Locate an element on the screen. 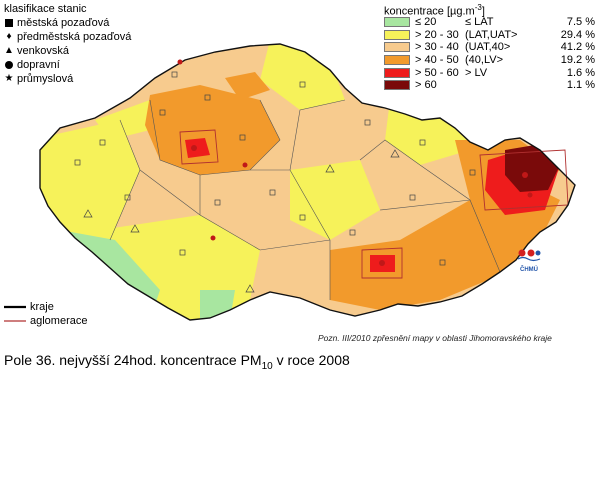 Image resolution: width=600 pixels, height=480 pixels. caption-subscript: 10 is located at coordinates (267, 366).